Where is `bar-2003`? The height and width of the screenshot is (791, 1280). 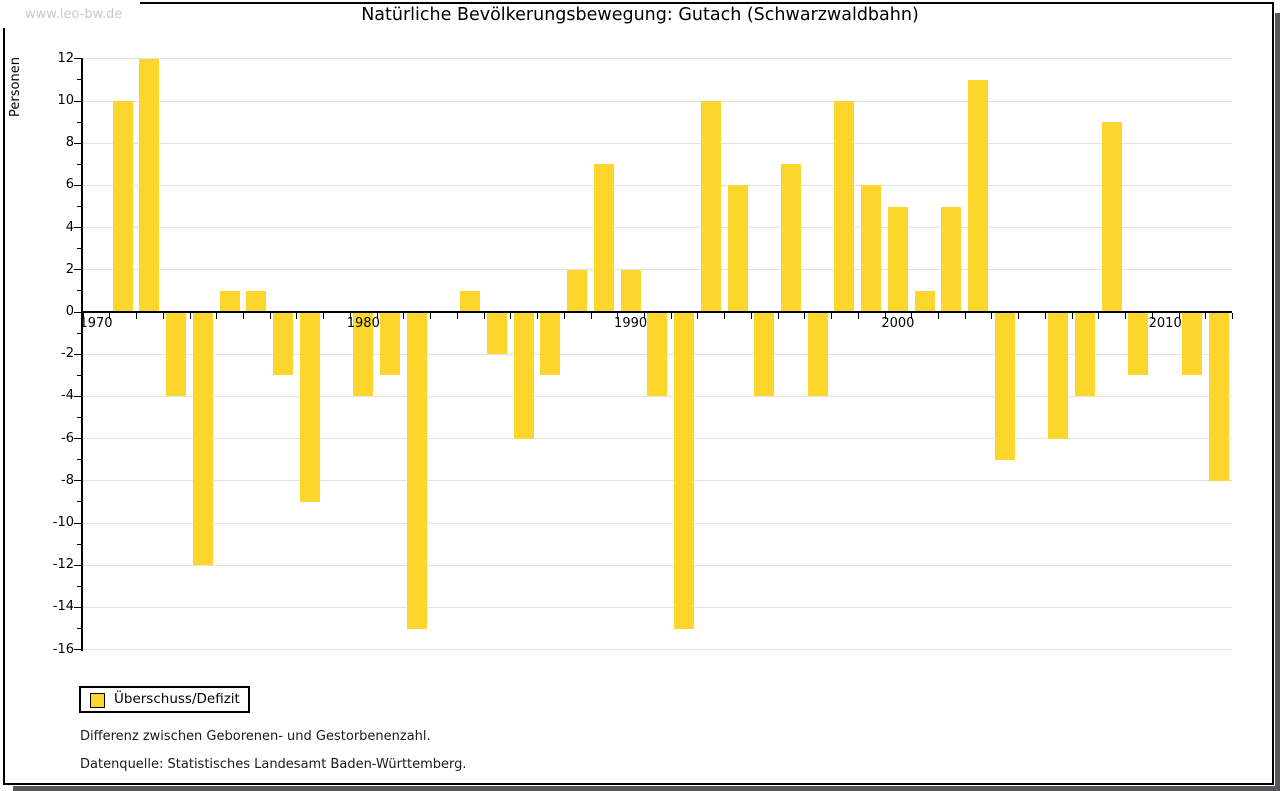 bar-2003 is located at coordinates (978, 195).